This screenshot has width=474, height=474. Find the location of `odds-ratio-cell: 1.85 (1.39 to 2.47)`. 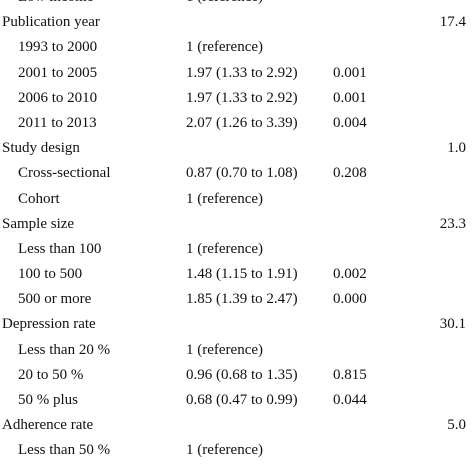

odds-ratio-cell: 1.85 (1.39 to 2.47) is located at coordinates (242, 299).